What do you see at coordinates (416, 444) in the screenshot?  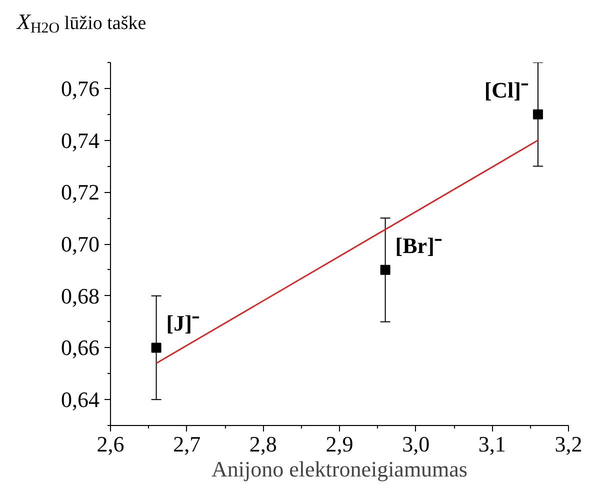 I see `x-tick-label: 3,0` at bounding box center [416, 444].